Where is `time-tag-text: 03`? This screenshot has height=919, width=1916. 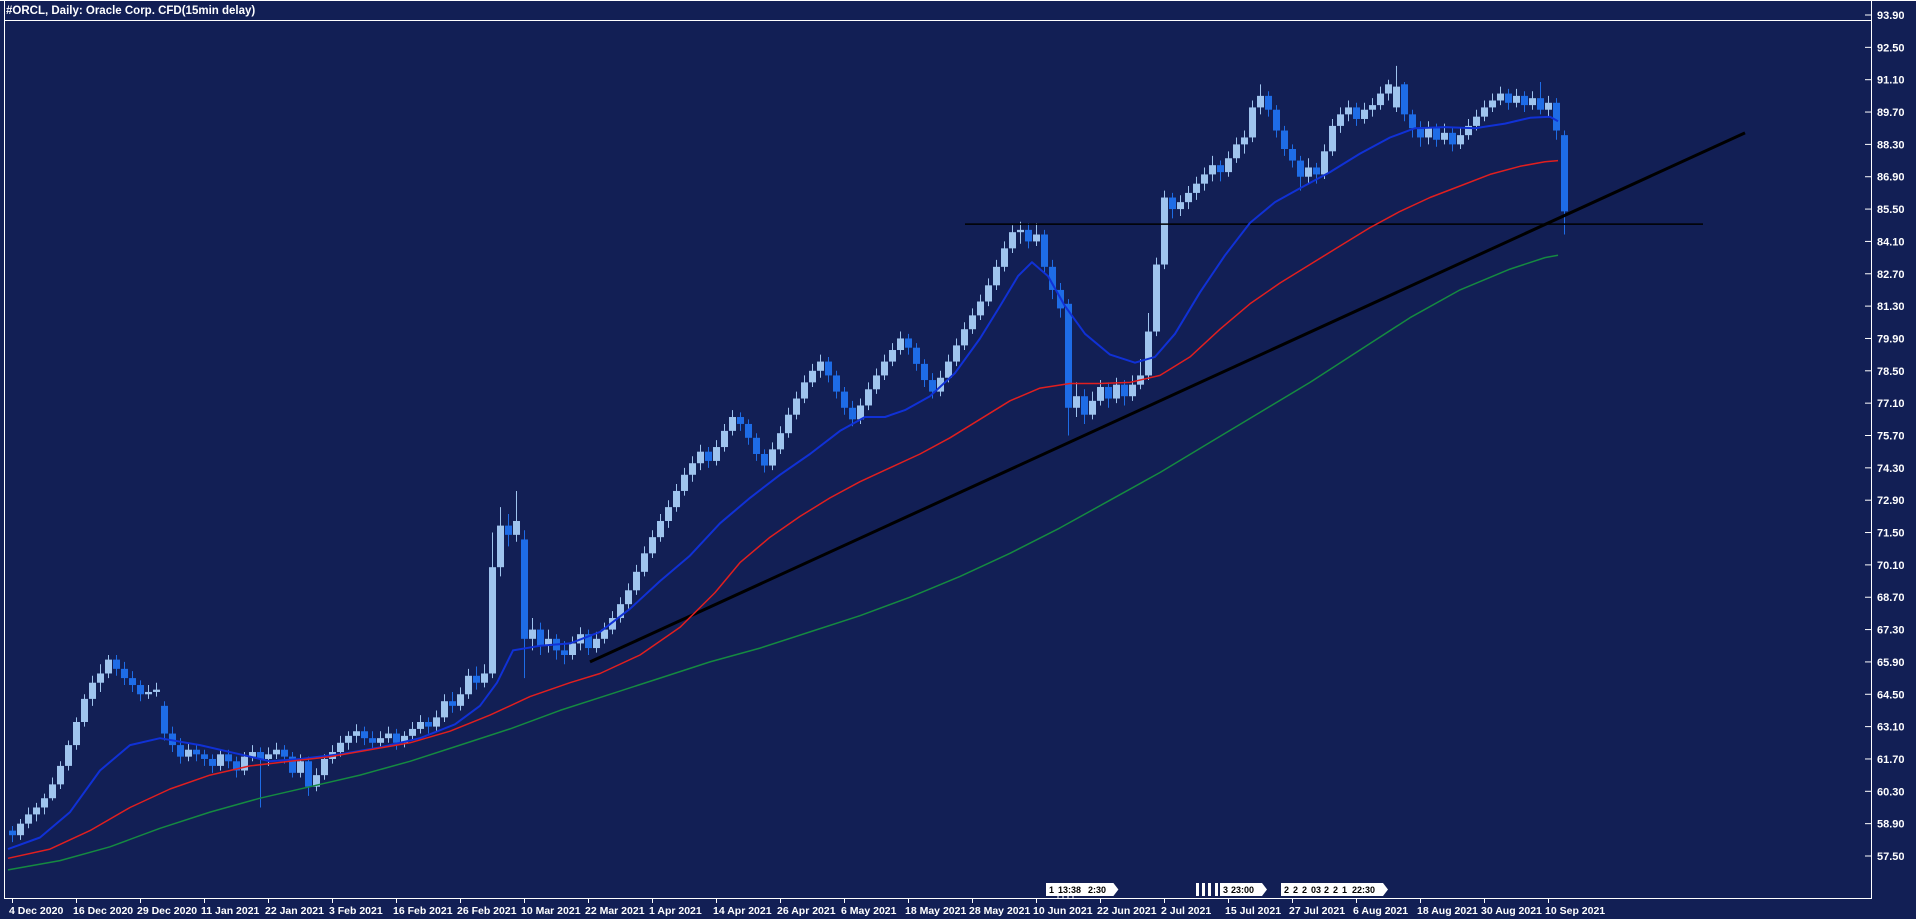 time-tag-text: 03 is located at coordinates (1316, 890).